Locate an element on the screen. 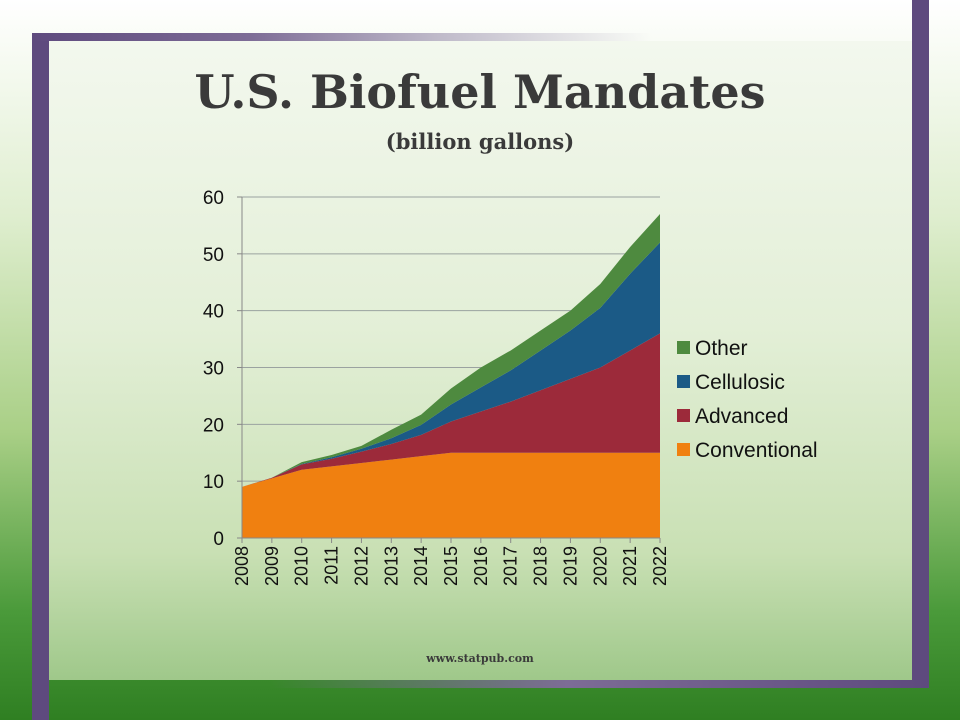 This screenshot has height=720, width=960. x-tick-label-2010: 2010 is located at coordinates (302, 566).